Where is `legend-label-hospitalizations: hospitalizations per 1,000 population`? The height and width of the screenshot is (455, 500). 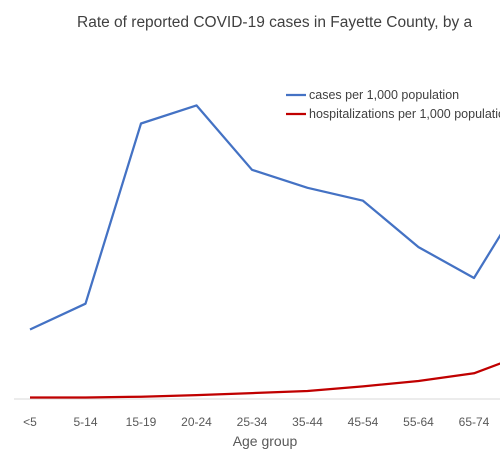
legend-label-hospitalizations: hospitalizations per 1,000 population is located at coordinates (404, 114).